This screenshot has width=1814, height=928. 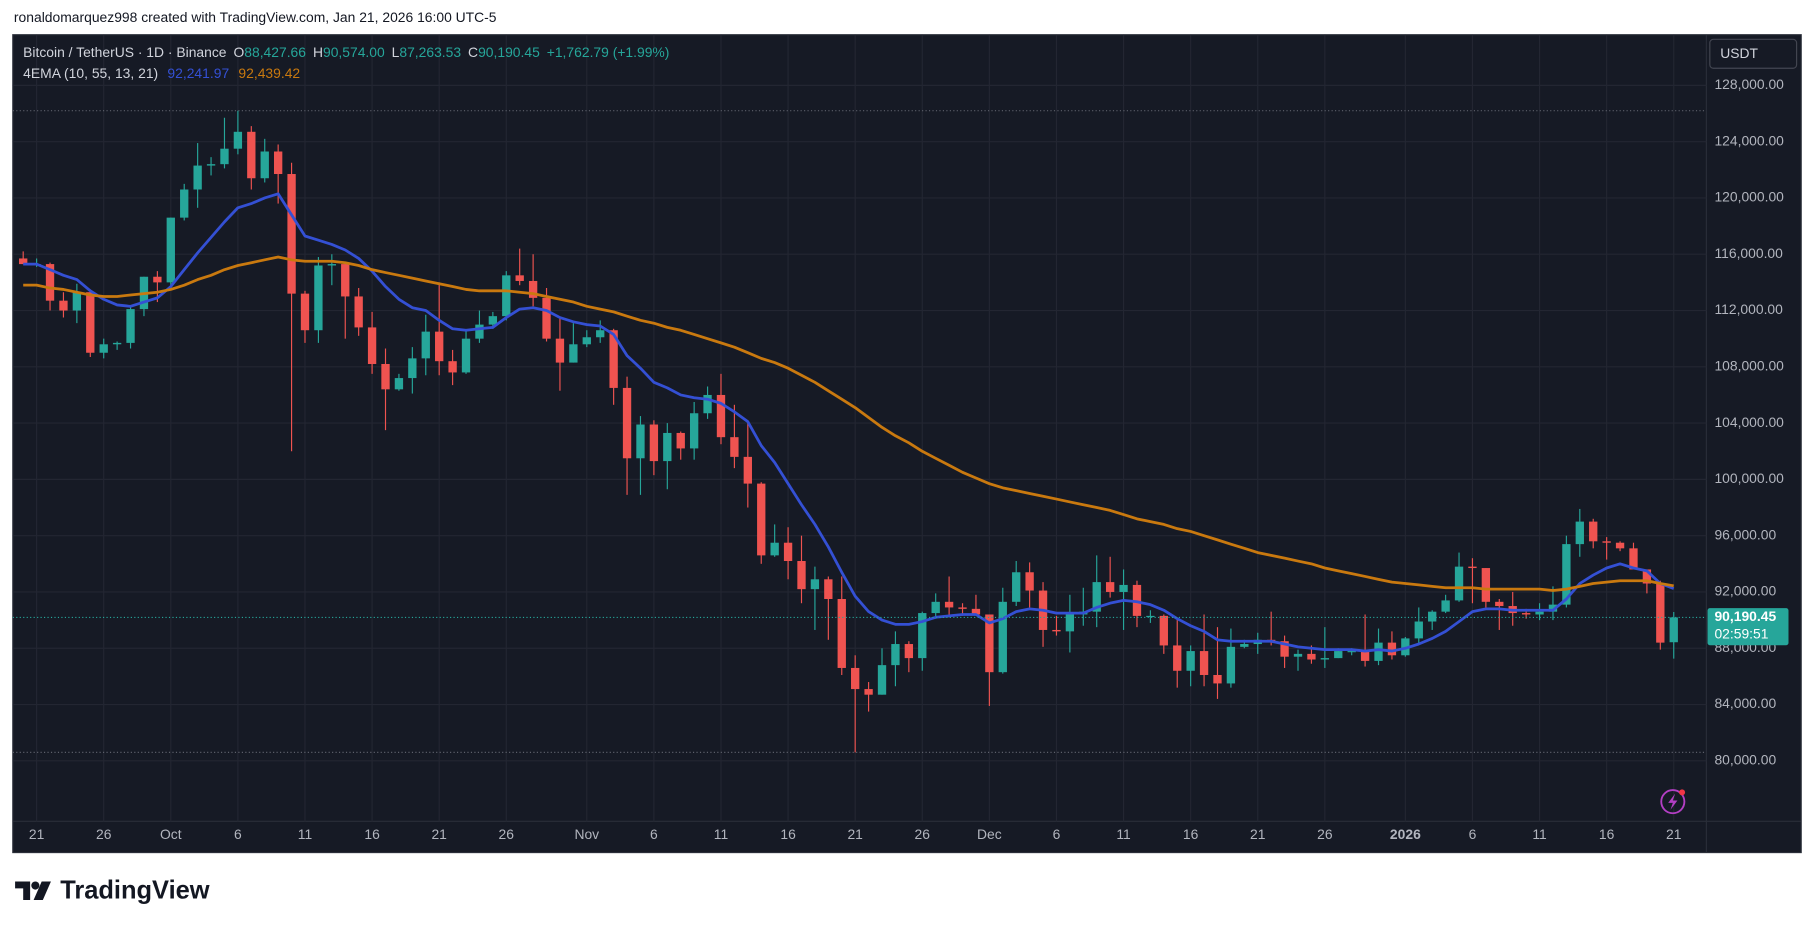 I want to click on legend-row: 4EMA (10, 55, 13, 21) 92,241.97 92,439.42, so click(x=161, y=73).